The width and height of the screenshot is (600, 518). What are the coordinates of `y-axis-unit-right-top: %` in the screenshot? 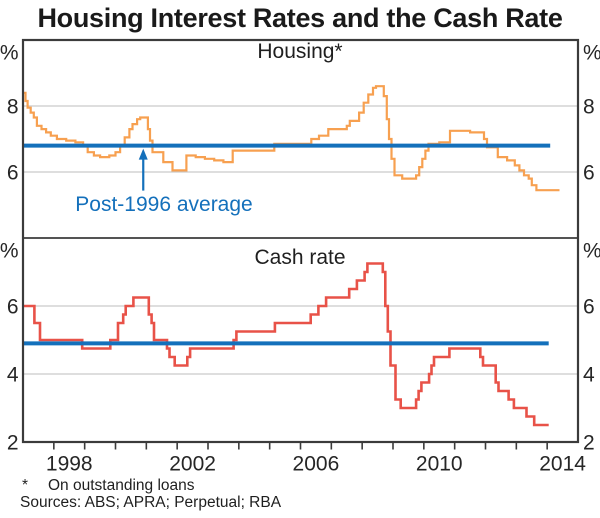 It's located at (591, 53).